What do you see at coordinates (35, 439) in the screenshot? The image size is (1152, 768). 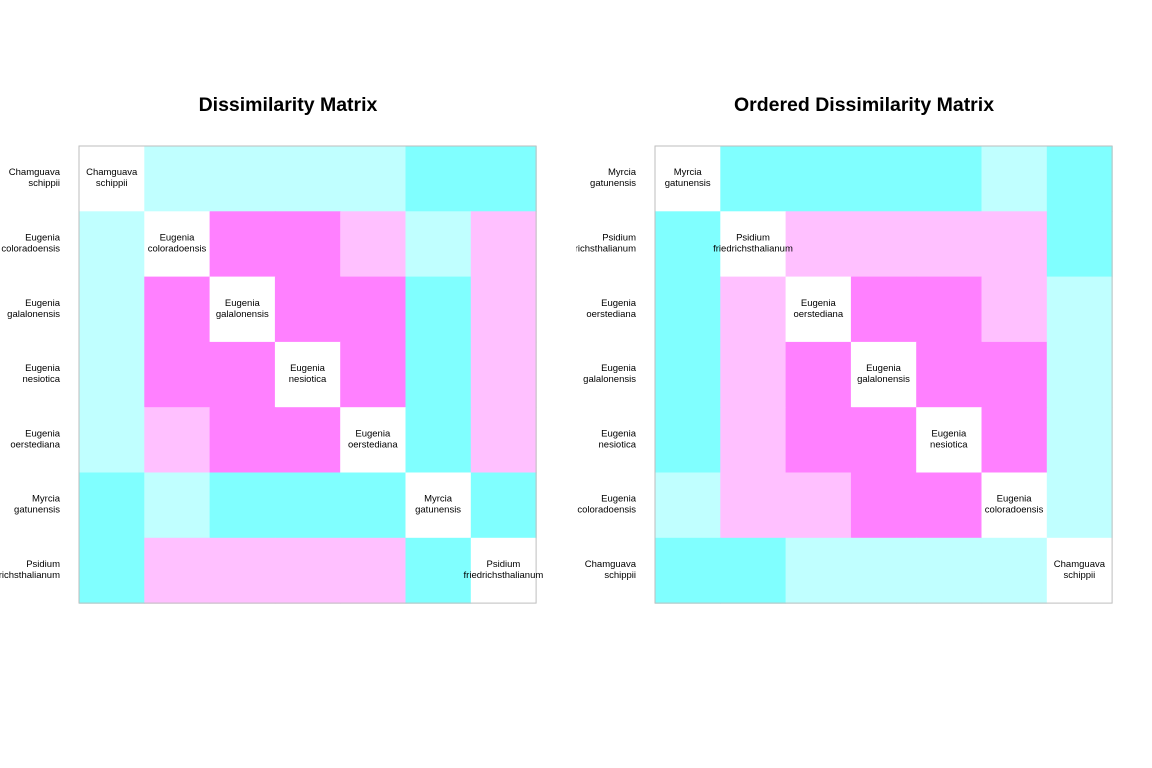 I see `row-label: Eugenia oerstediana` at bounding box center [35, 439].